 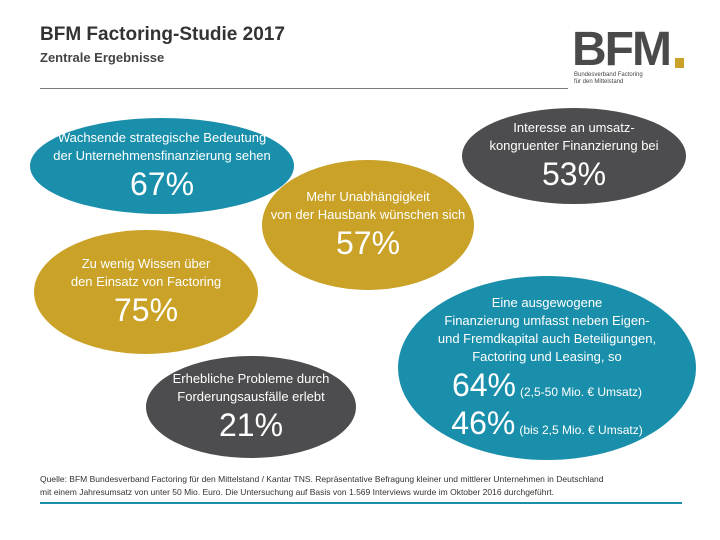 I want to click on bubble-text-line2: Forderungsausfälle erlebt, so click(x=251, y=396).